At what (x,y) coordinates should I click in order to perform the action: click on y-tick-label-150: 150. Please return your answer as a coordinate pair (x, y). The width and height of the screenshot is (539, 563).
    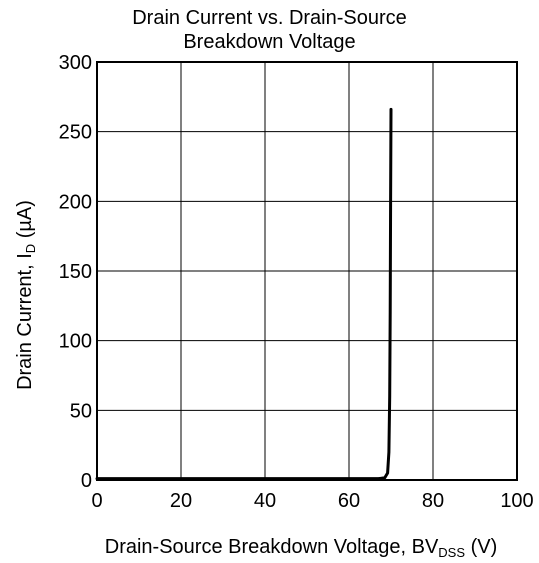
    Looking at the image, I should click on (75, 272).